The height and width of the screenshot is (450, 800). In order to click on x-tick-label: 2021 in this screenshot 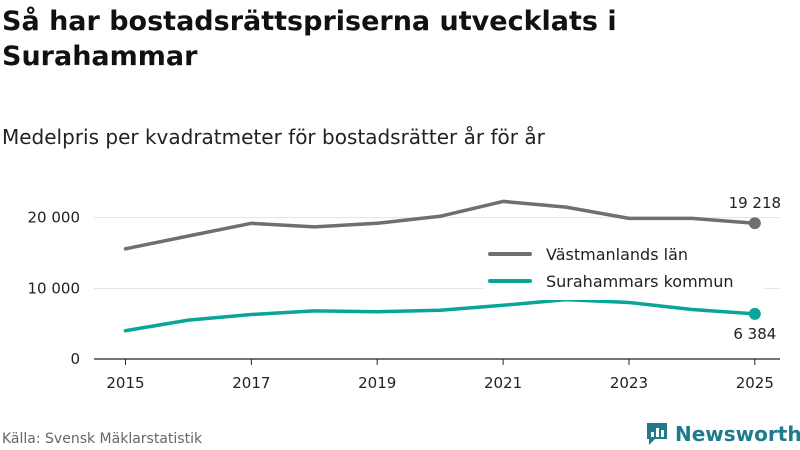, I will do `click(503, 383)`.